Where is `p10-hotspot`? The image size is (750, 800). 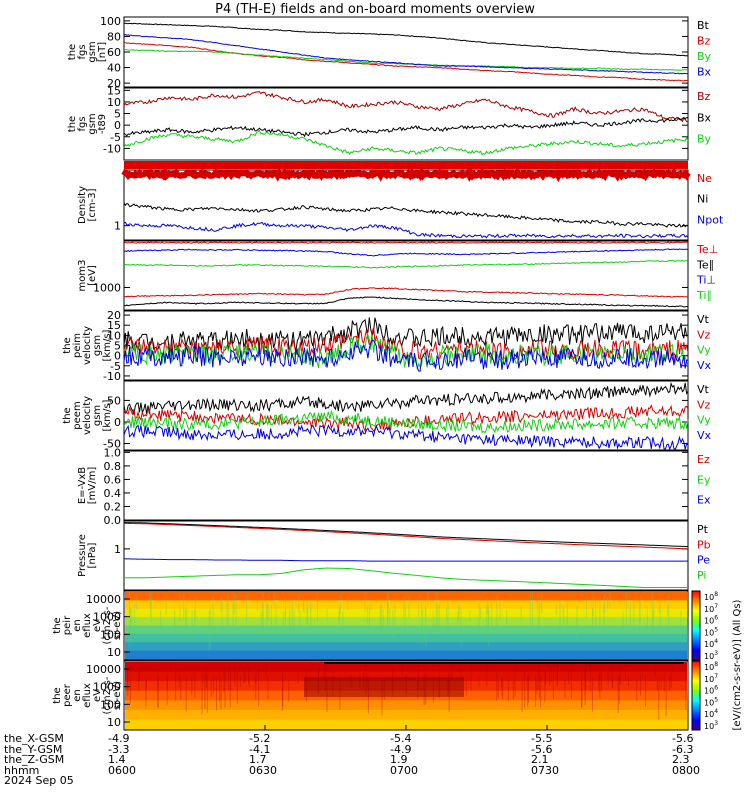
p10-hotspot is located at coordinates (384, 687).